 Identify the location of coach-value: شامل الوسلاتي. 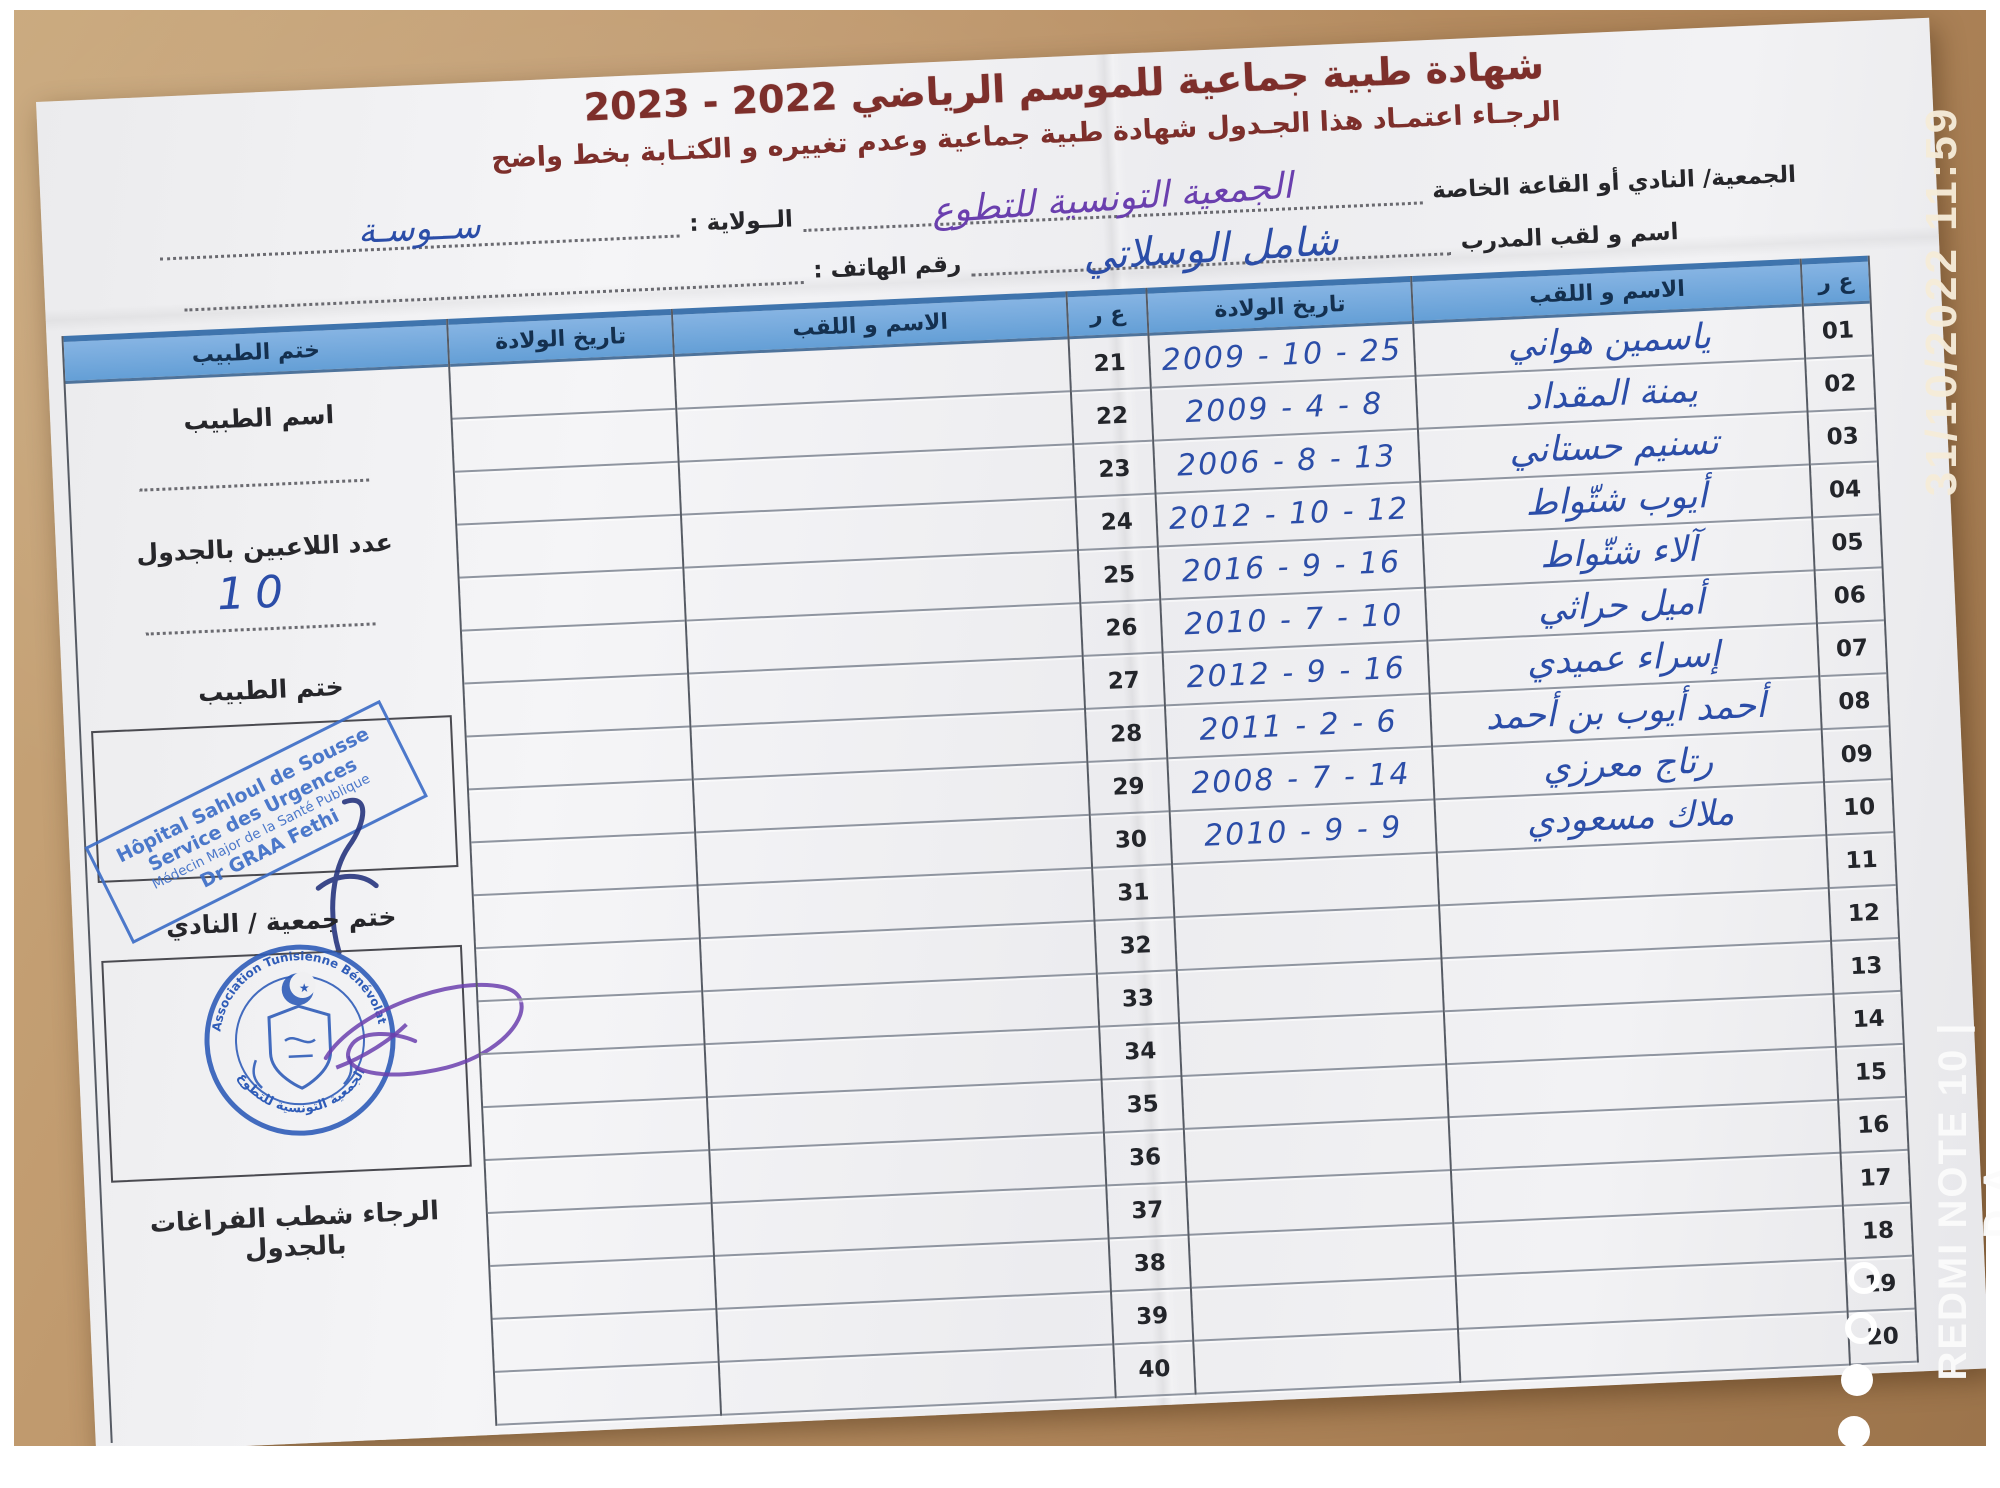
(1210, 249).